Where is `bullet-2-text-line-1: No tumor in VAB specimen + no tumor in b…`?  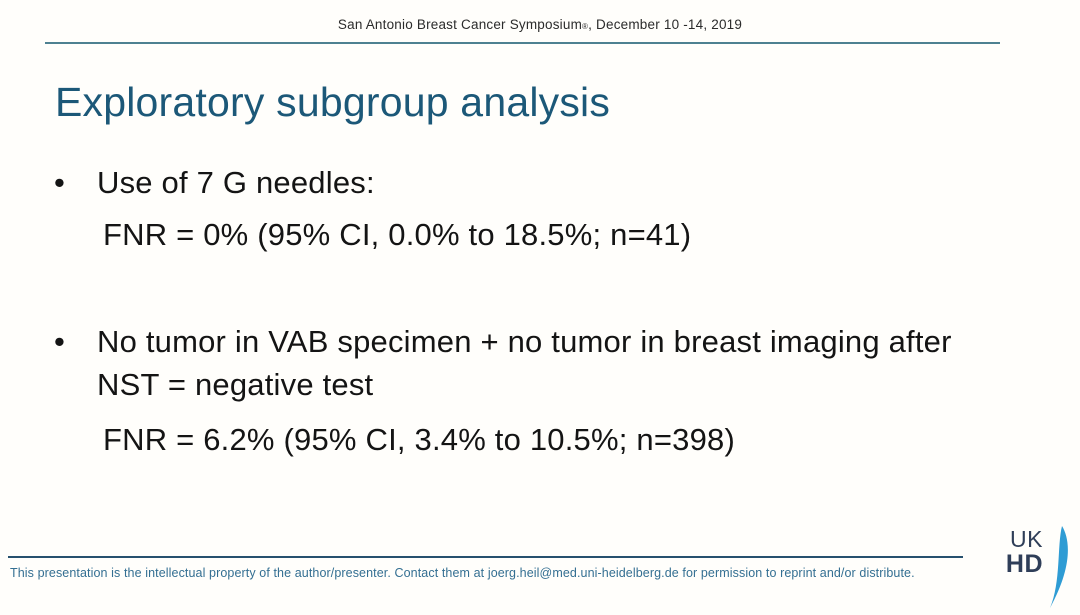 bullet-2-text-line-1: No tumor in VAB specimen + no tumor in b… is located at coordinates (524, 341).